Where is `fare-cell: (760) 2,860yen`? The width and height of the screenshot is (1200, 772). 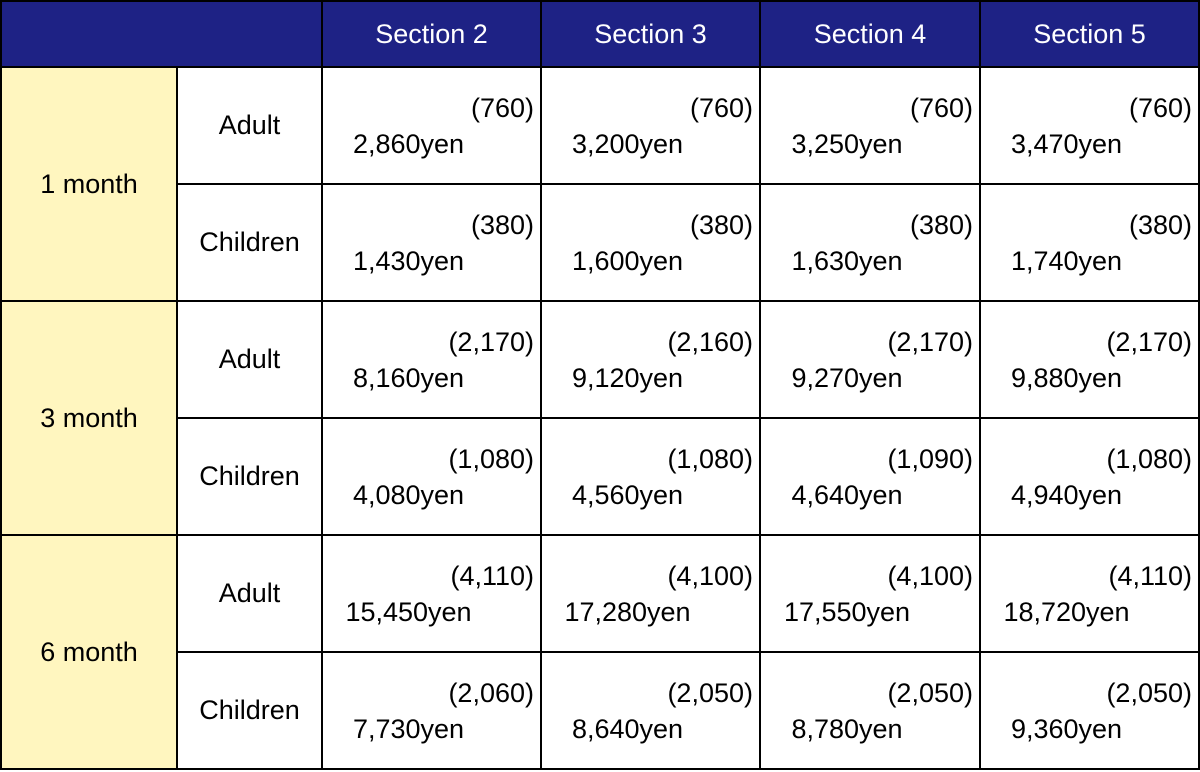 fare-cell: (760) 2,860yen is located at coordinates (431, 125).